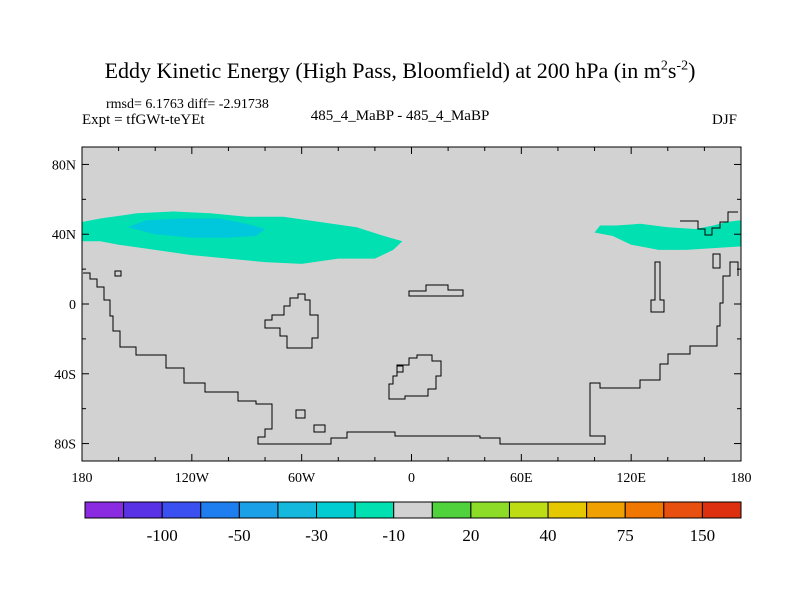 This screenshot has width=800, height=600. What do you see at coordinates (625, 535) in the screenshot?
I see `colorbar-label: 75` at bounding box center [625, 535].